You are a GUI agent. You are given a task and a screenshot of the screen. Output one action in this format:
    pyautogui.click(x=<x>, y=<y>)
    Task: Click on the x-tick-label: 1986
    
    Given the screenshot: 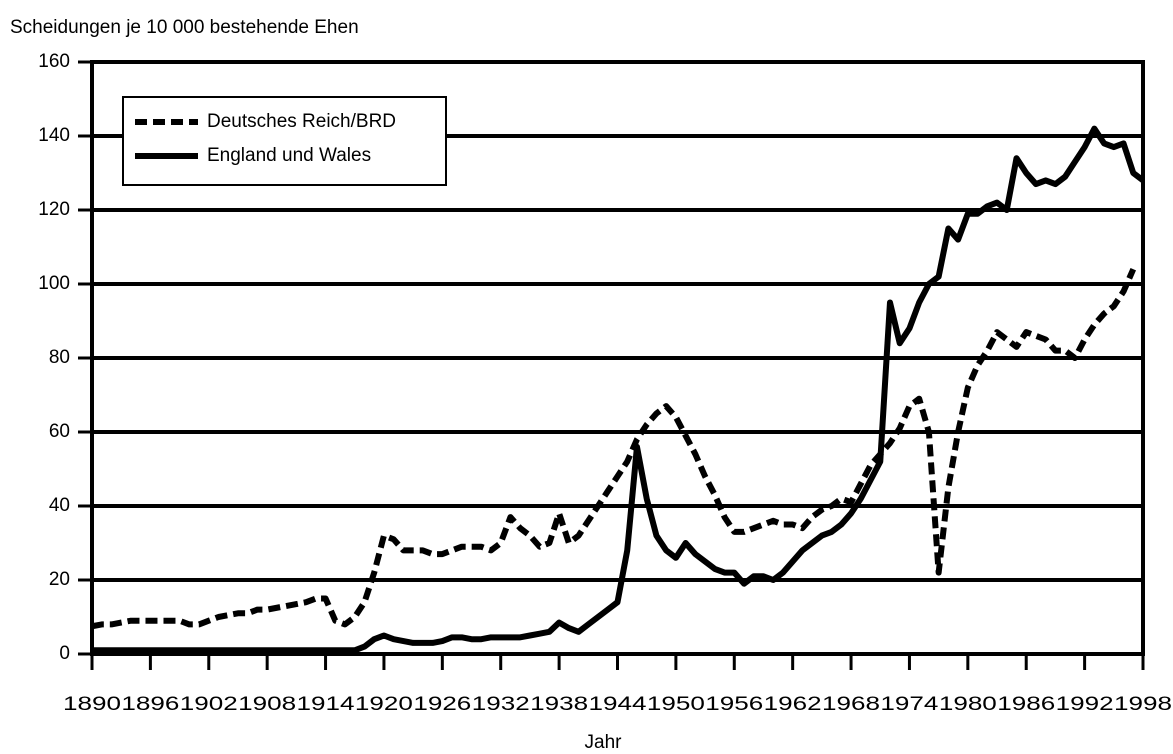 What is the action you would take?
    pyautogui.click(x=1026, y=704)
    